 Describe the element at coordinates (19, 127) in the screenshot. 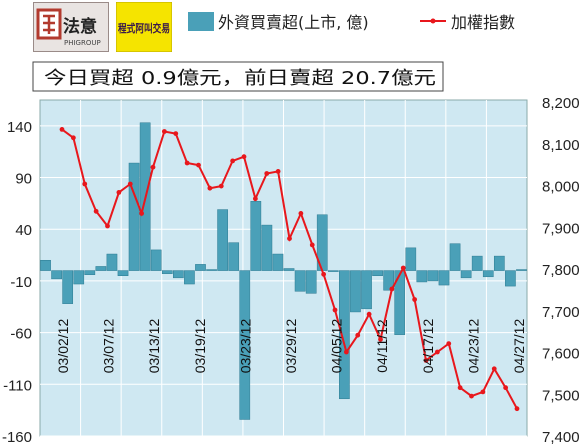

I see `left-axis-tick-label: 140` at that location.